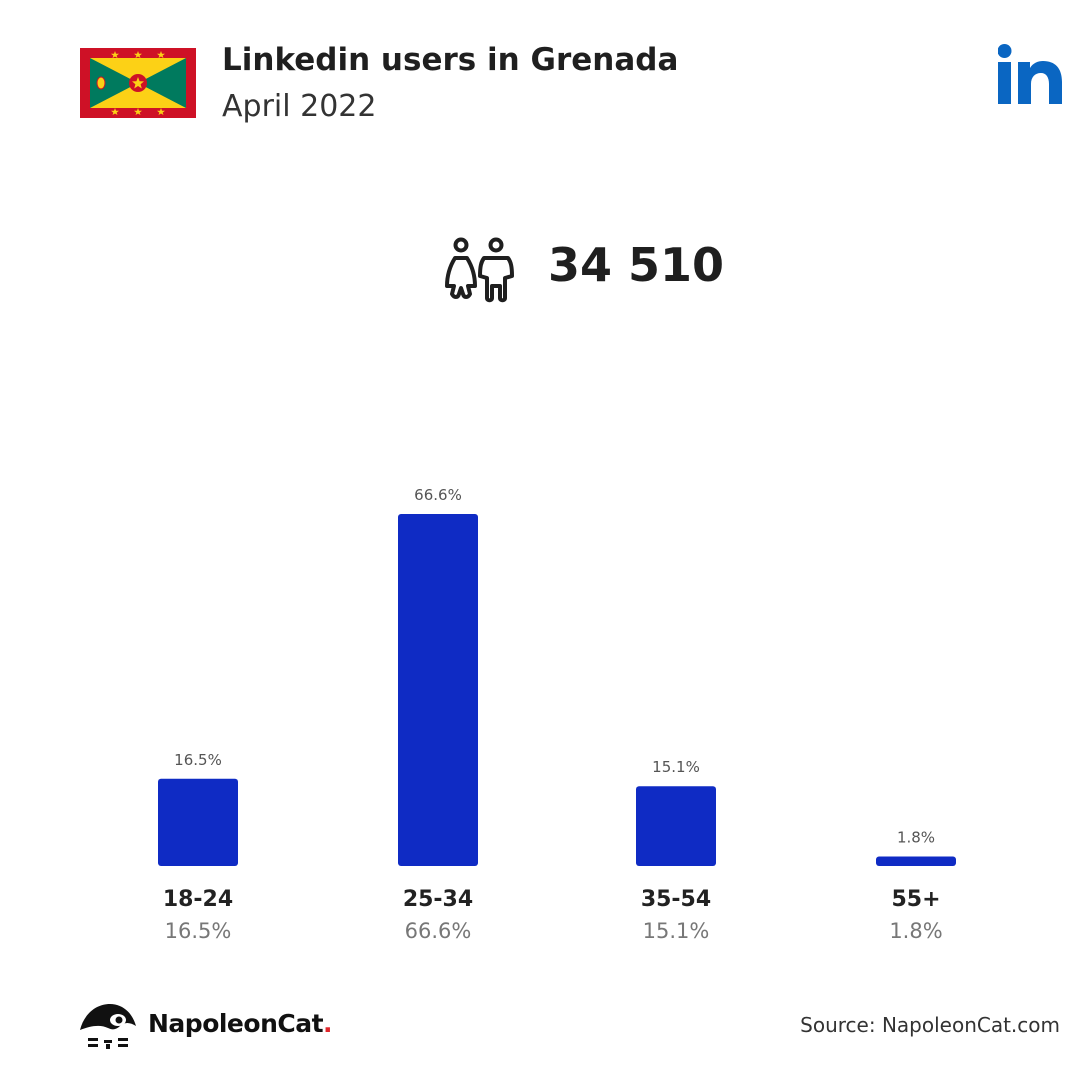  I want to click on bar-data-label: 66.6%, so click(438, 495).